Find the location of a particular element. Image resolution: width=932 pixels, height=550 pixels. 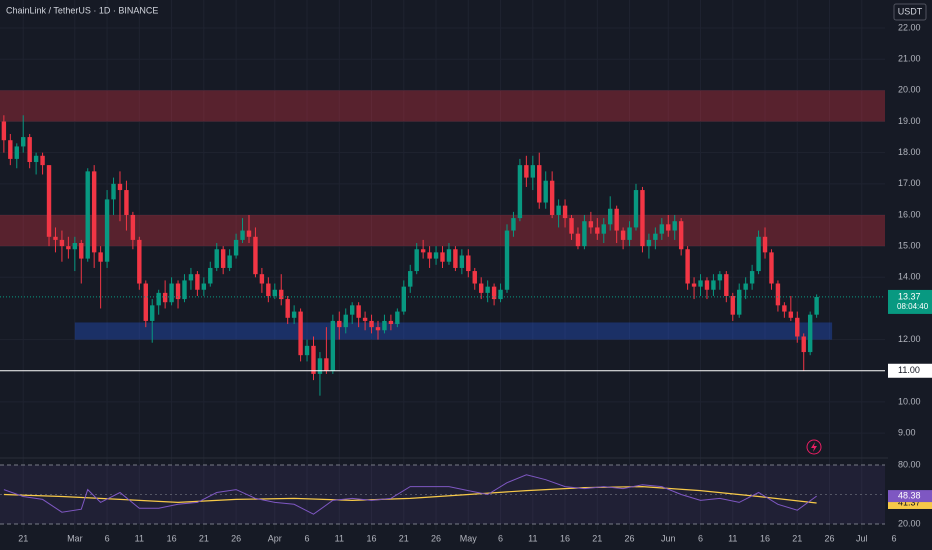

y-tick-label: 14.00 is located at coordinates (909, 277).